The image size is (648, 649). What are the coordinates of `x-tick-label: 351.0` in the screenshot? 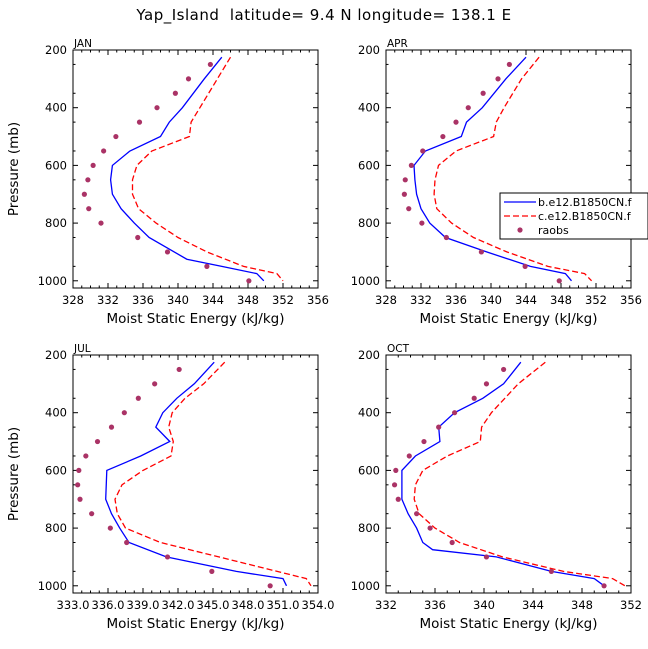 It's located at (283, 605).